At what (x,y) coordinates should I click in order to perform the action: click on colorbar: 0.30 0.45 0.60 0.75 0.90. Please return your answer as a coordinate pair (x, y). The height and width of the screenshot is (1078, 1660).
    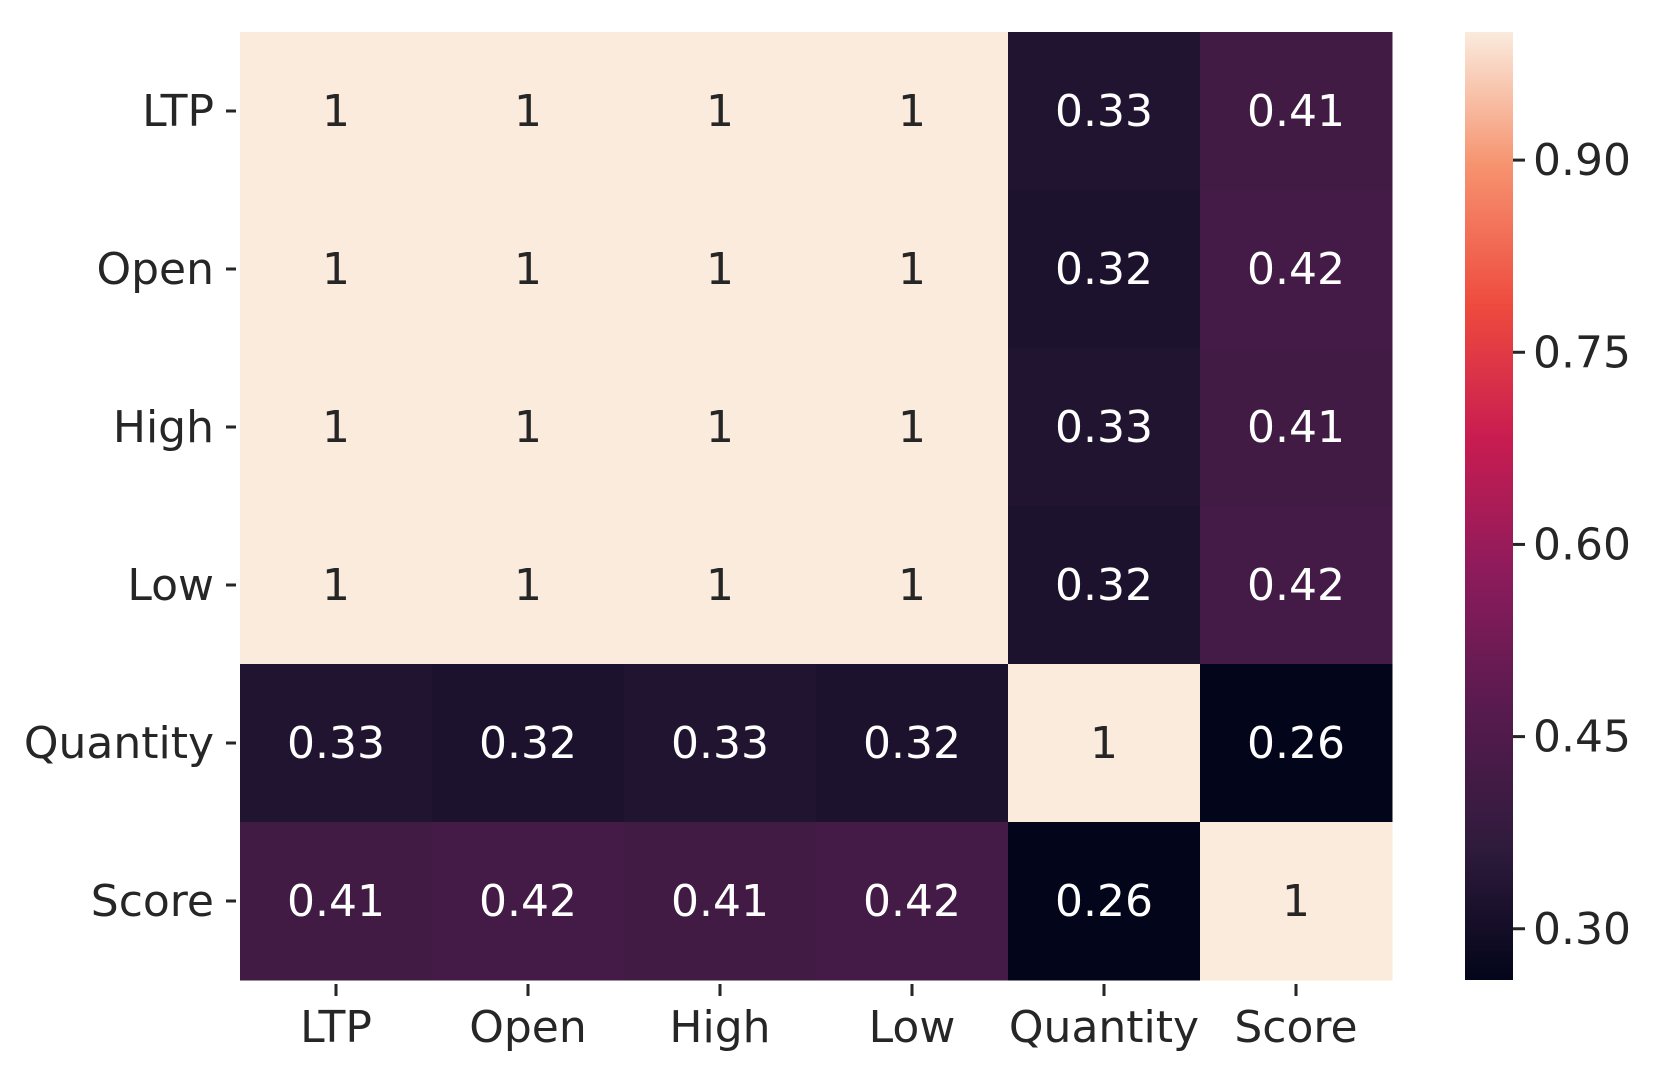
    Looking at the image, I should click on (1548, 506).